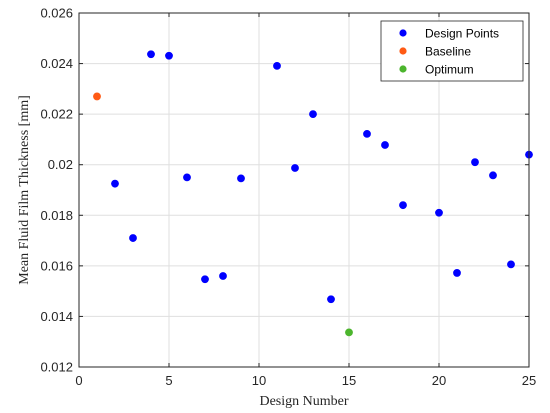 Image resolution: width=550 pixels, height=413 pixels. Describe the element at coordinates (259, 380) in the screenshot. I see `x-tick-label: 10` at that location.